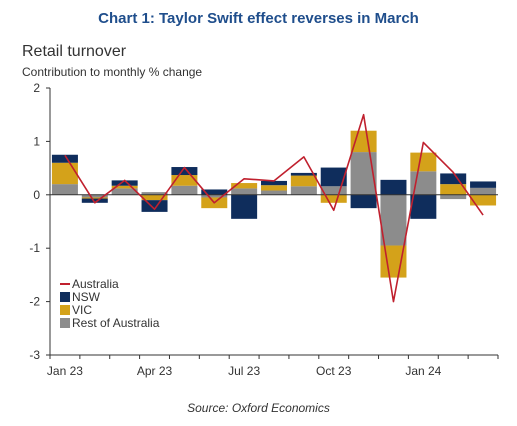 The height and width of the screenshot is (426, 517). I want to click on x-tick-label: Jul 23, so click(244, 371).